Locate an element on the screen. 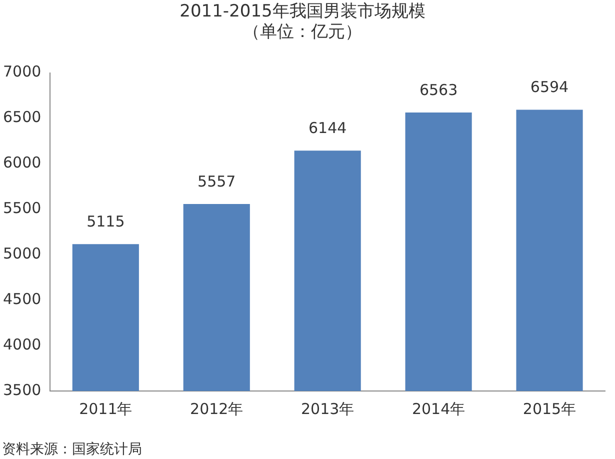  y-tick-label: 6000 is located at coordinates (22, 163).